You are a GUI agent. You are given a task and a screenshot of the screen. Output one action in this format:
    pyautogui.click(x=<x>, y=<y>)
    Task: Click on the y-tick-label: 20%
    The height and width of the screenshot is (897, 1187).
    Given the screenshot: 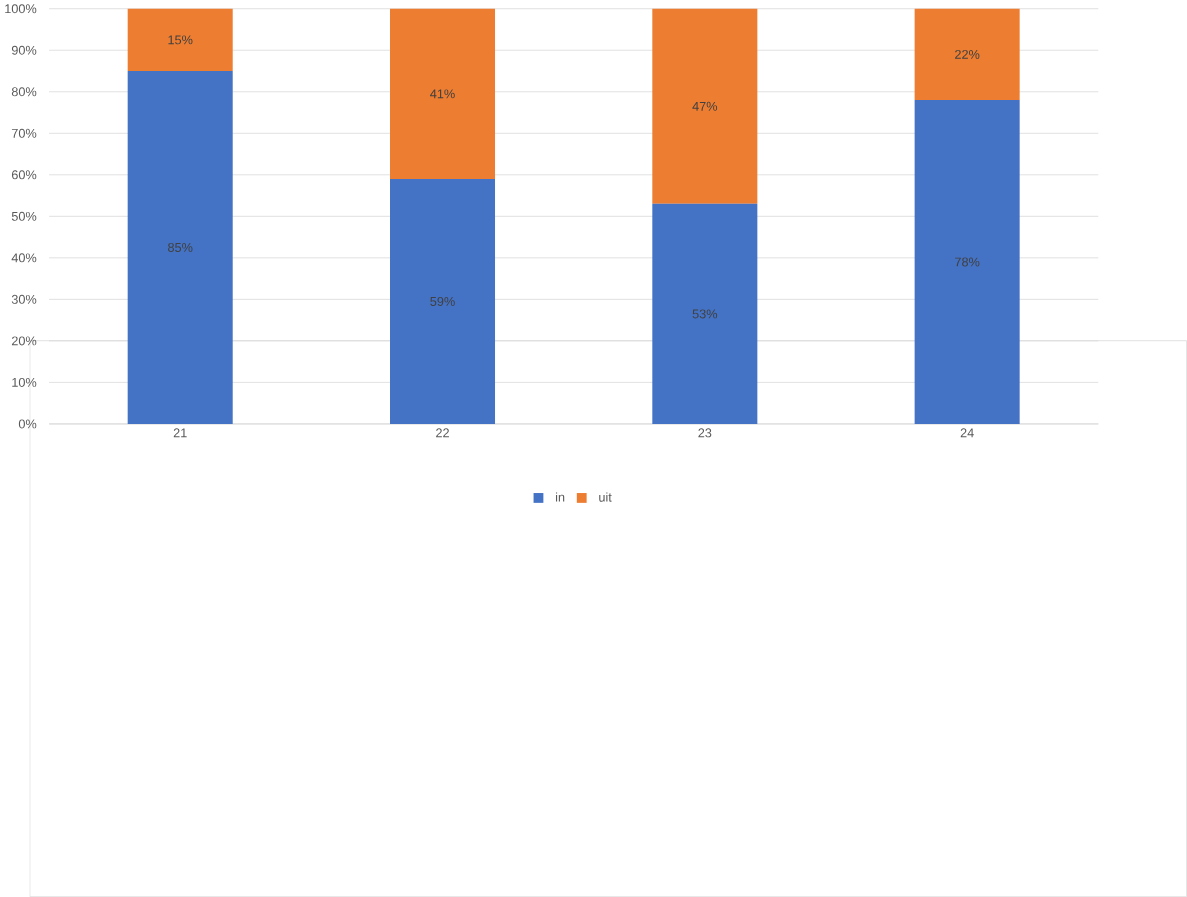 What is the action you would take?
    pyautogui.click(x=24, y=341)
    